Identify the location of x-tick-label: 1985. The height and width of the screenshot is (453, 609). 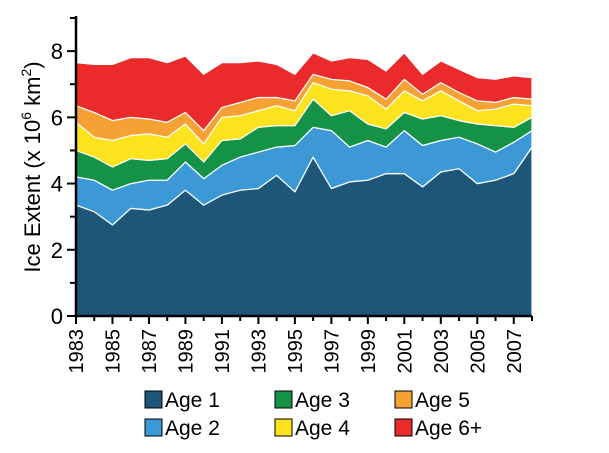
(113, 351).